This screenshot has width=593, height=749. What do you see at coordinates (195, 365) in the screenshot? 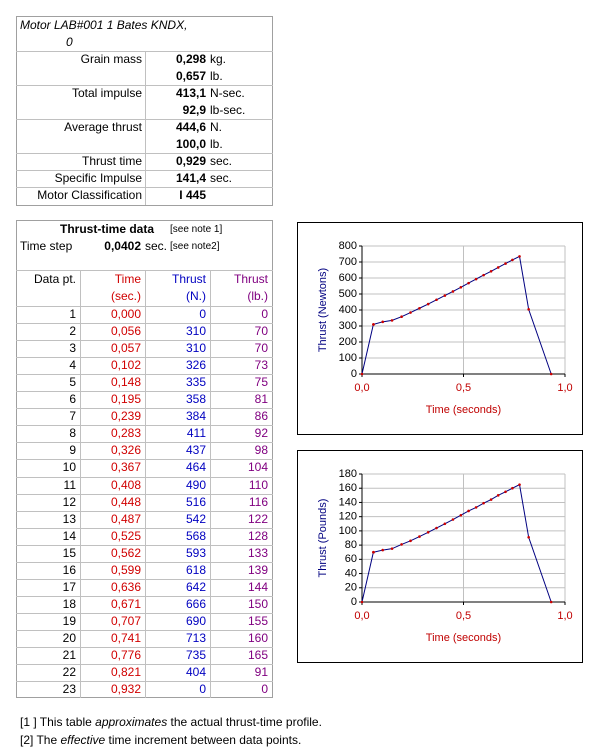
I see `cell: 326` at bounding box center [195, 365].